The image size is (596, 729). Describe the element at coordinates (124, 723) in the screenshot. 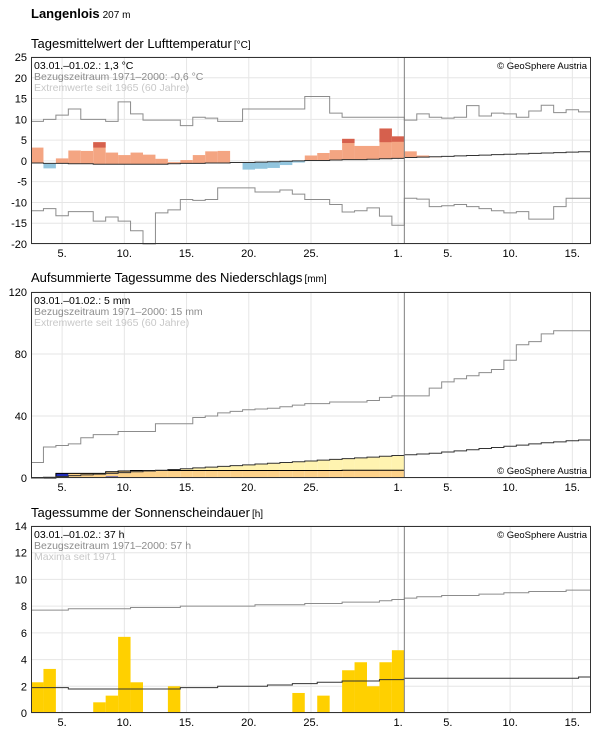

I see `sun-xtick-label: 10.` at that location.